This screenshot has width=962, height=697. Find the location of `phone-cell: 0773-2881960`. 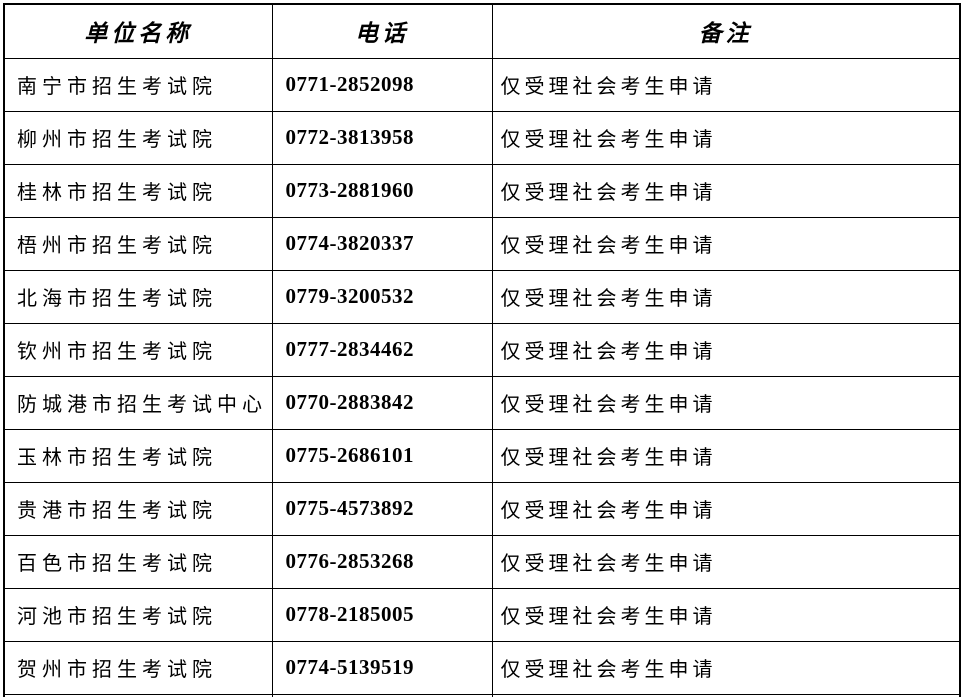

phone-cell: 0773-2881960 is located at coordinates (382, 190).